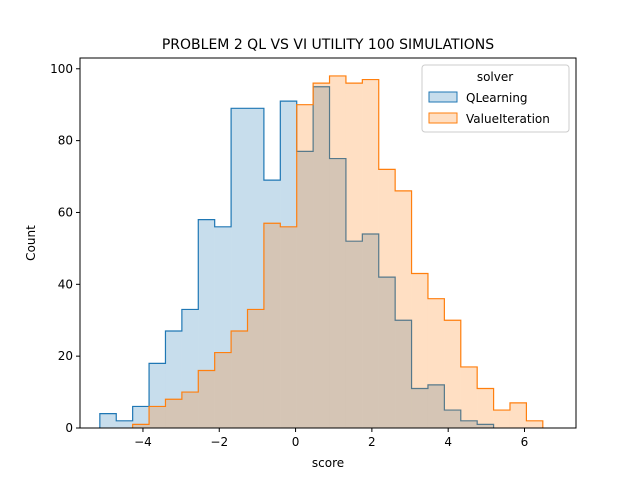 Image resolution: width=640 pixels, height=485 pixels. I want to click on legend: solver QLearning ValueIteration, so click(495, 98).